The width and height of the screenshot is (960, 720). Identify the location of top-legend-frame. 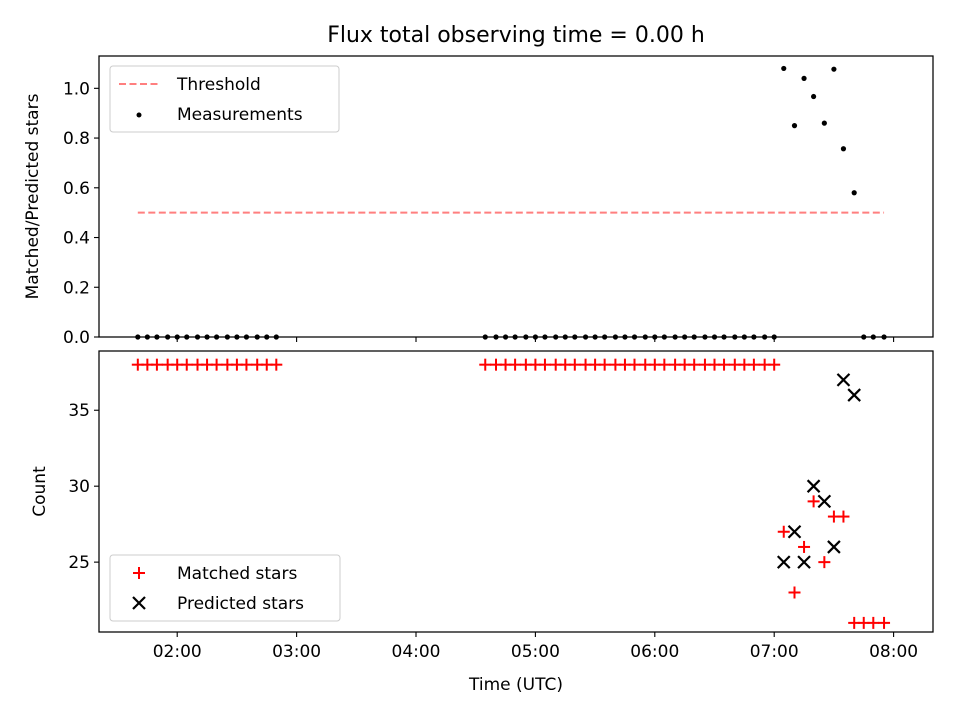
(224, 99).